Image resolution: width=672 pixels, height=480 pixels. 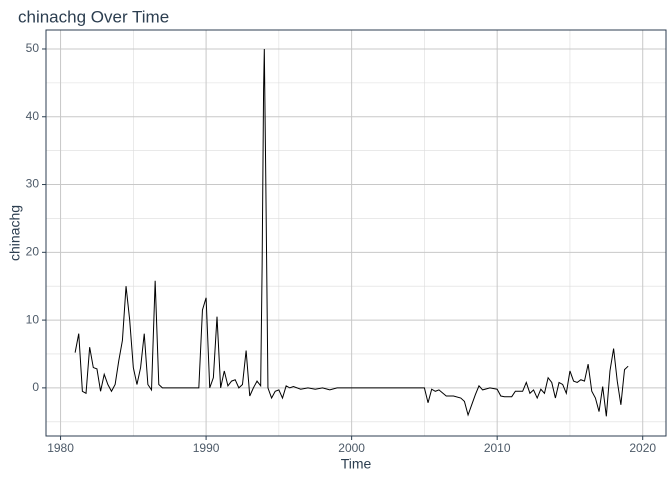 I want to click on y-tick-label: 20, so click(x=33, y=251).